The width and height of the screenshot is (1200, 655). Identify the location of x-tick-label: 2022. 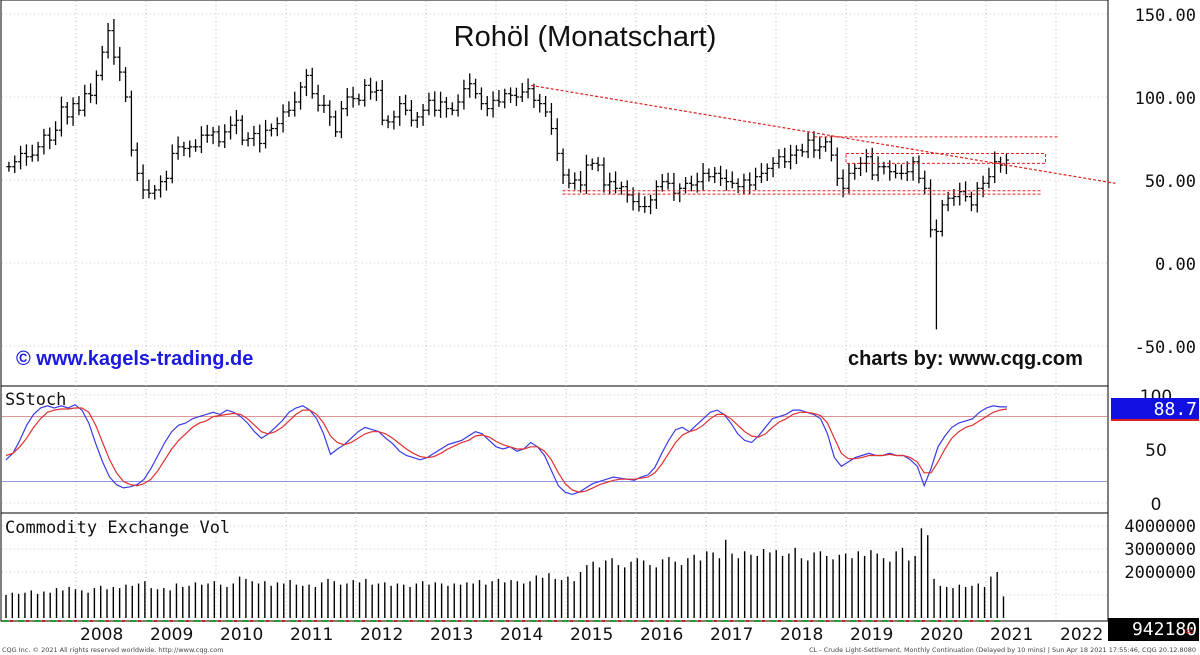
(1081, 635).